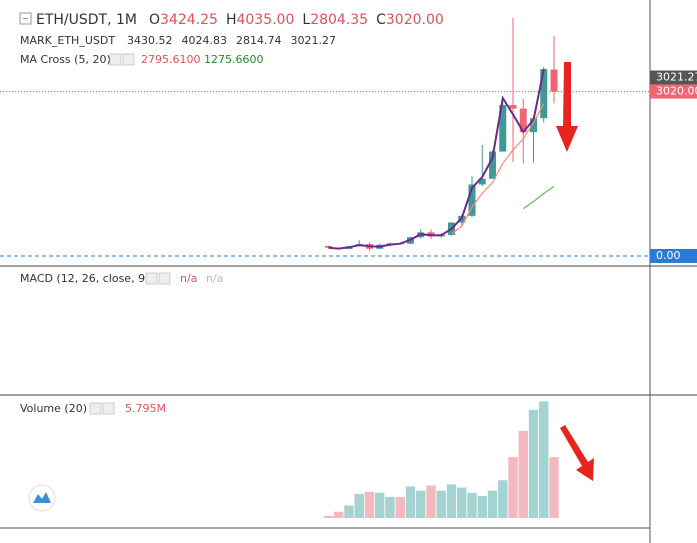  Describe the element at coordinates (306, 20) in the screenshot. I see `ohlc-label: L` at that location.